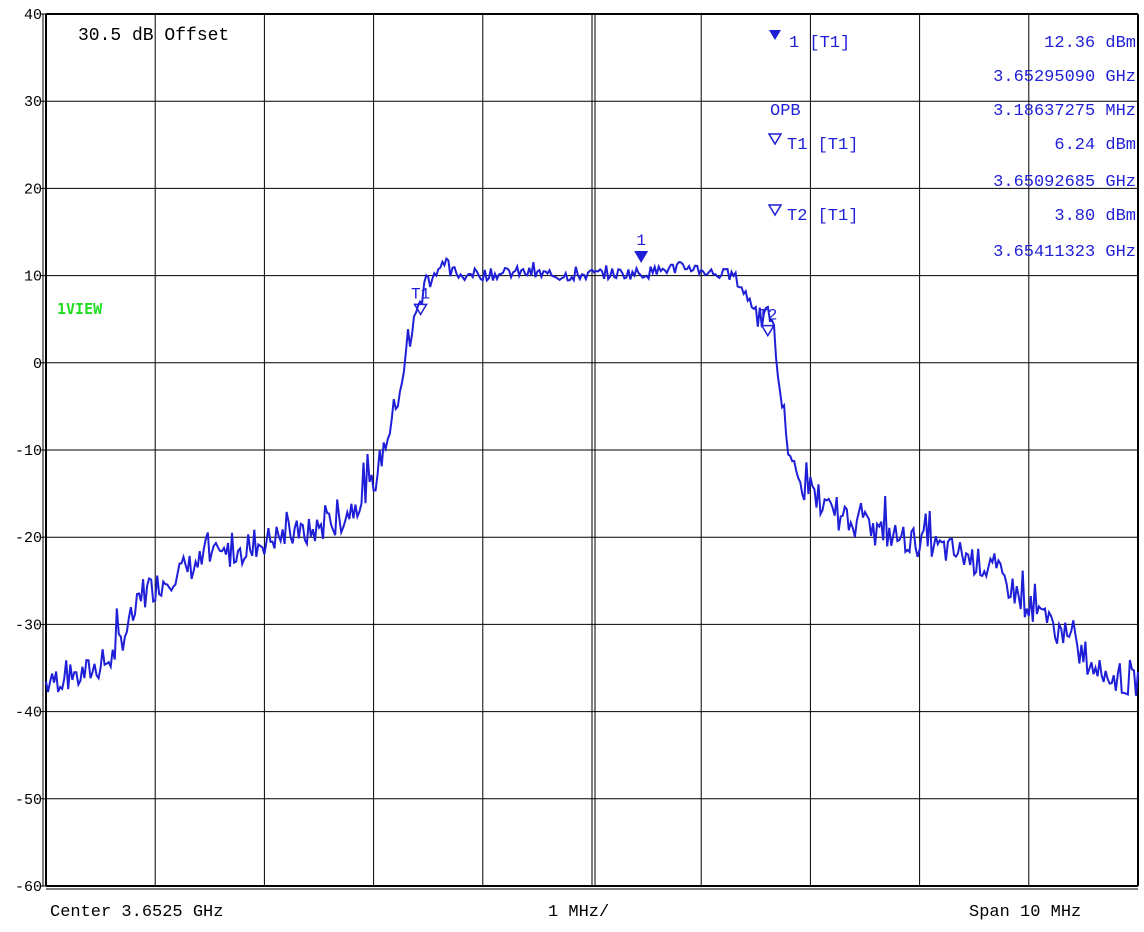  I want to click on t2-label: T2 [T1], so click(822, 216).